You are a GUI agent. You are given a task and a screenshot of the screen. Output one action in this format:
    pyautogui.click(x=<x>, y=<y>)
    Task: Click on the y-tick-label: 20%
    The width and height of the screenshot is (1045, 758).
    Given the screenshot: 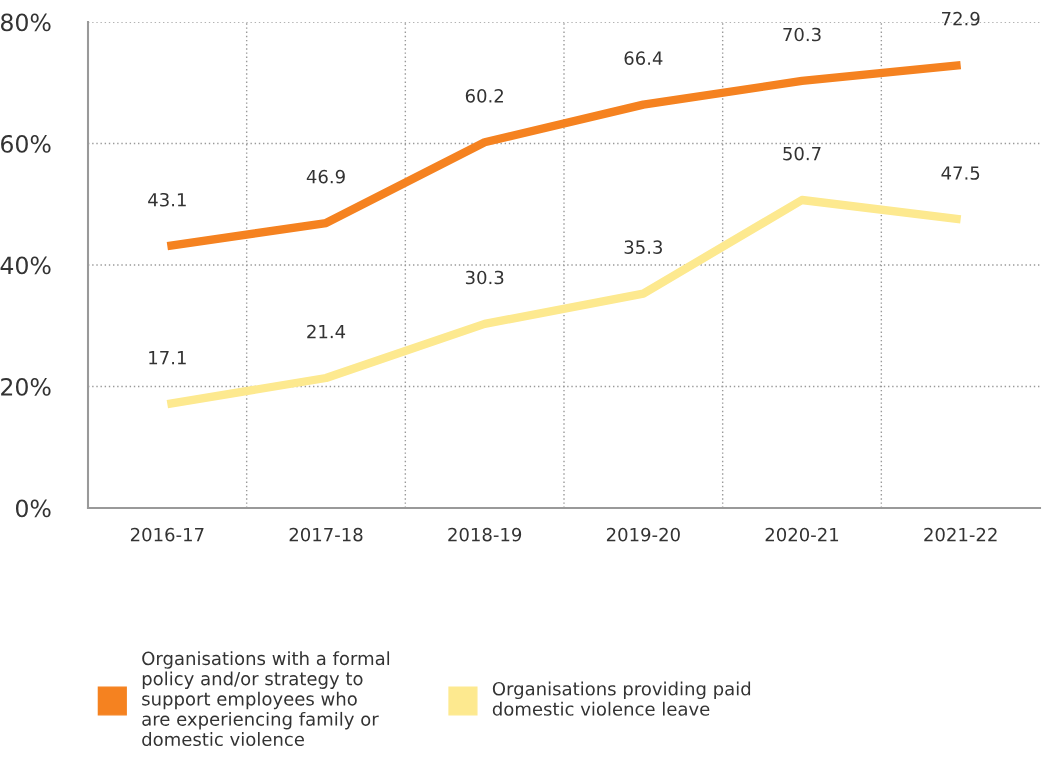 What is the action you would take?
    pyautogui.click(x=26, y=386)
    